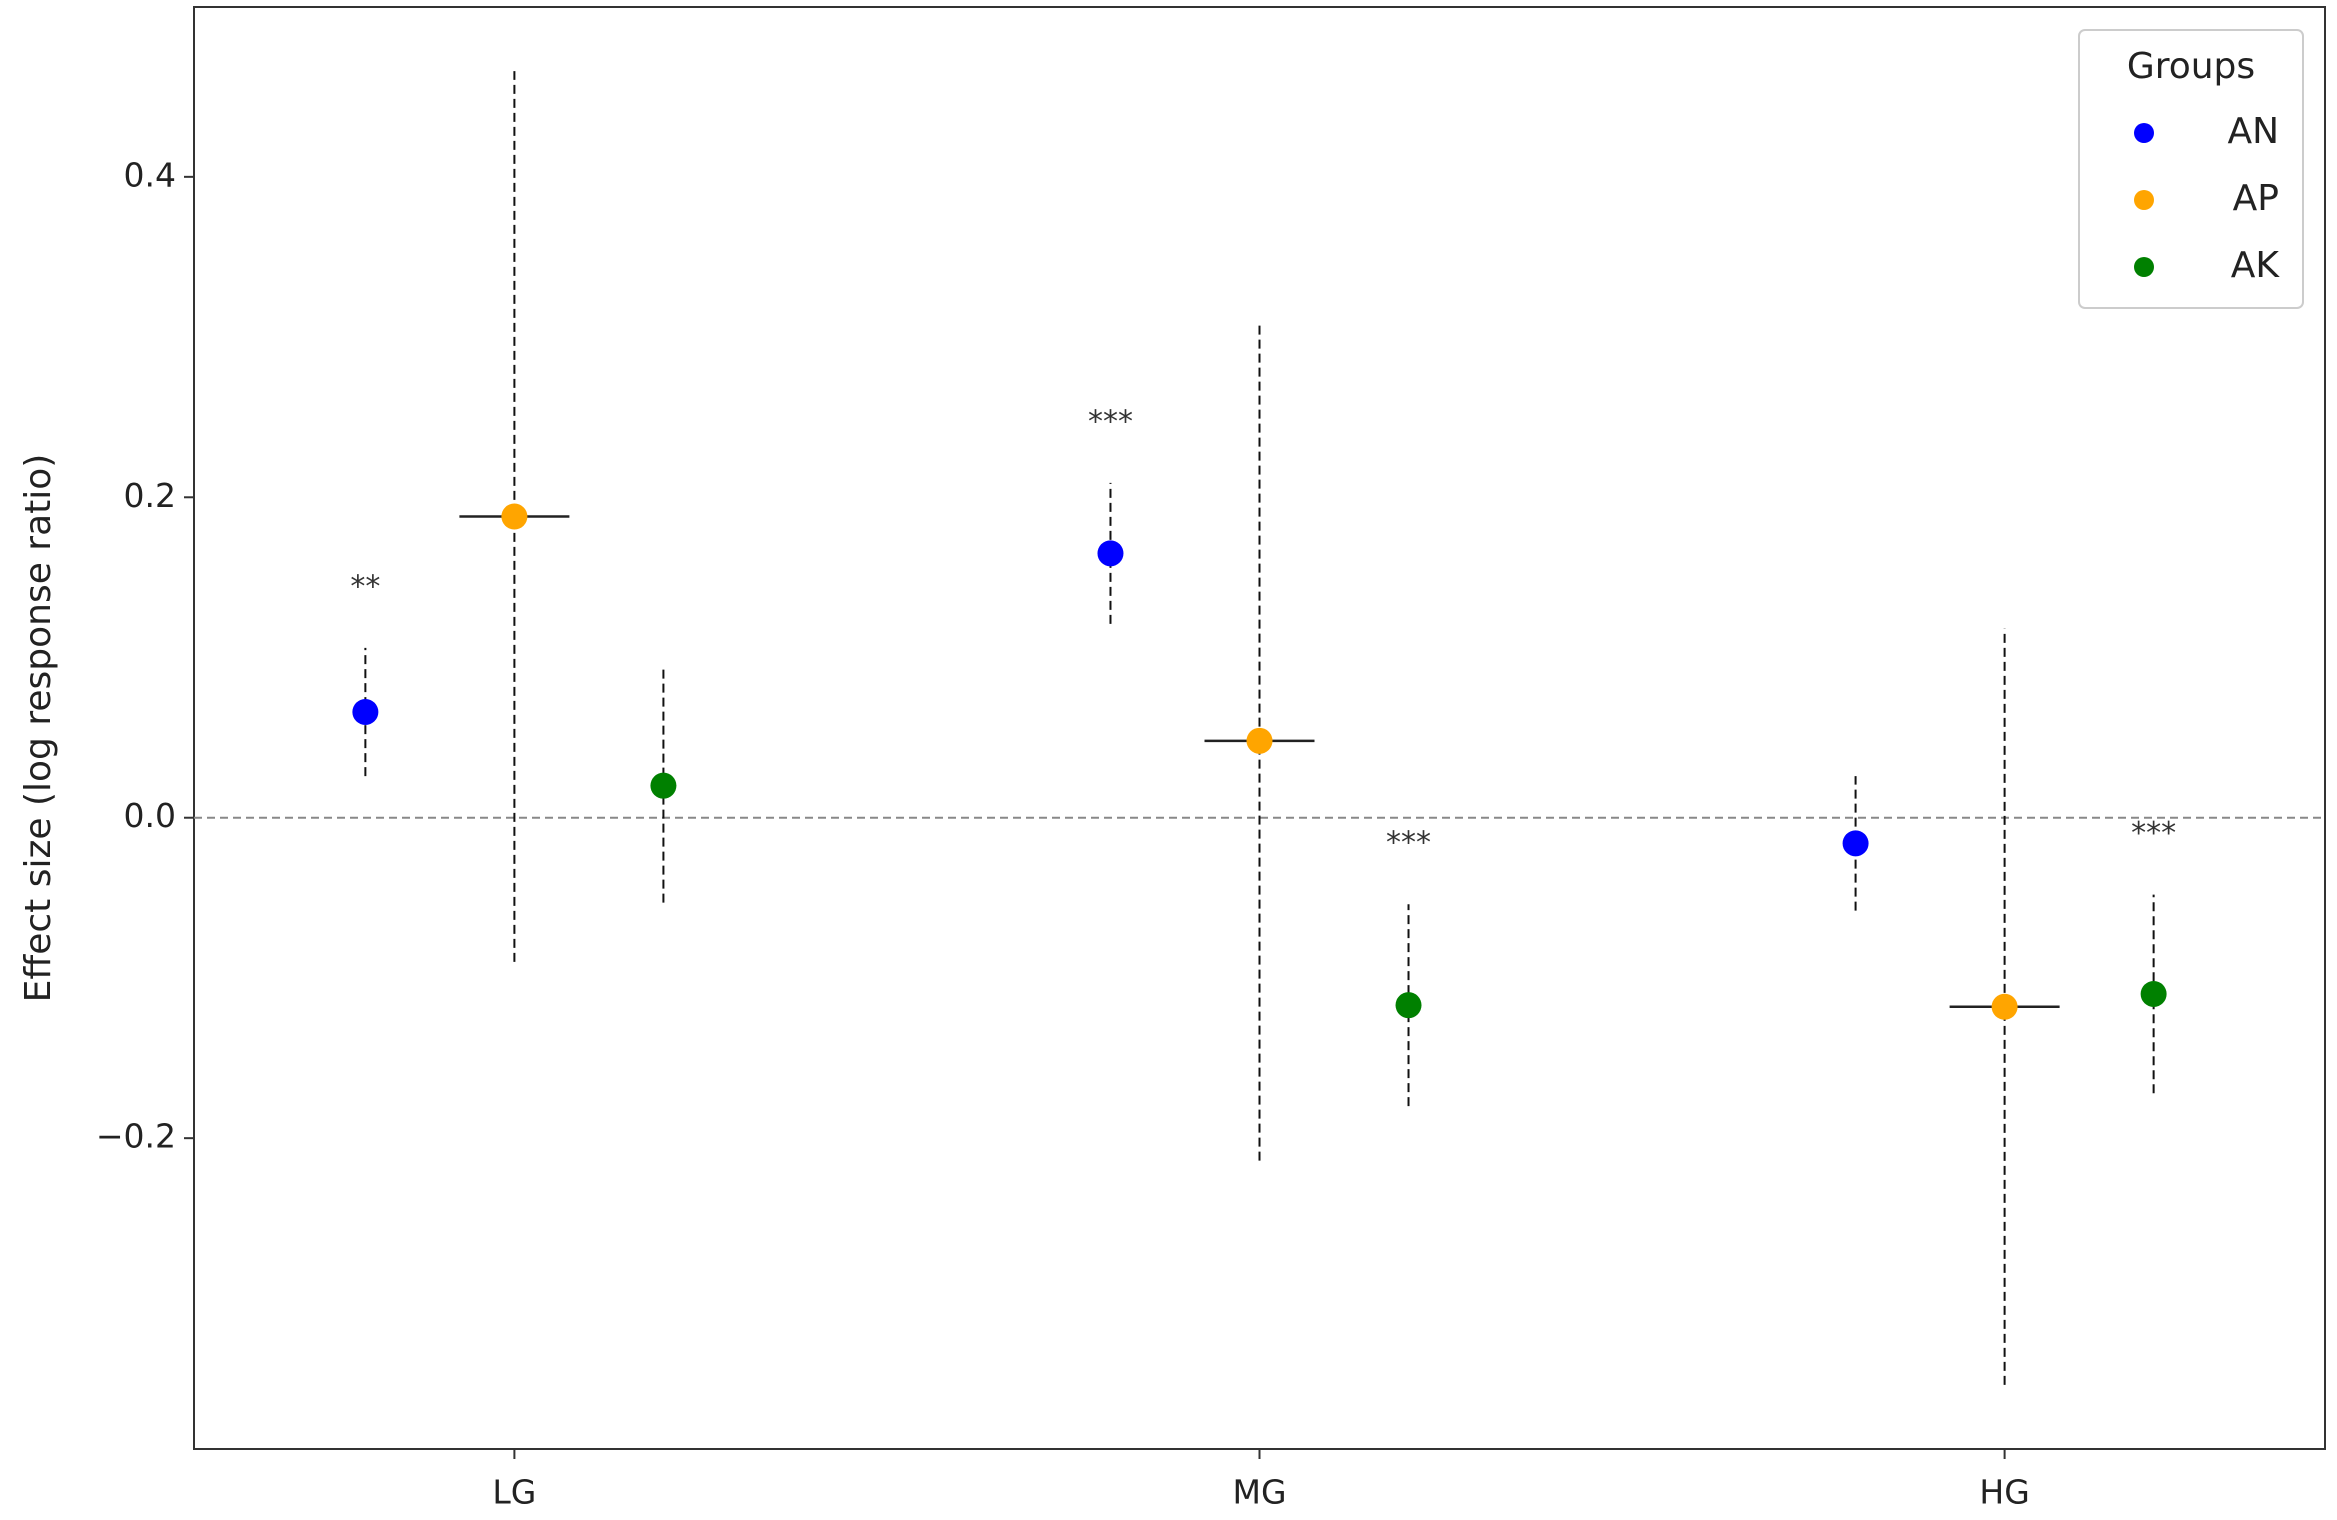 The width and height of the screenshot is (2337, 1520). What do you see at coordinates (2256, 198) in the screenshot?
I see `legend-label: AP` at bounding box center [2256, 198].